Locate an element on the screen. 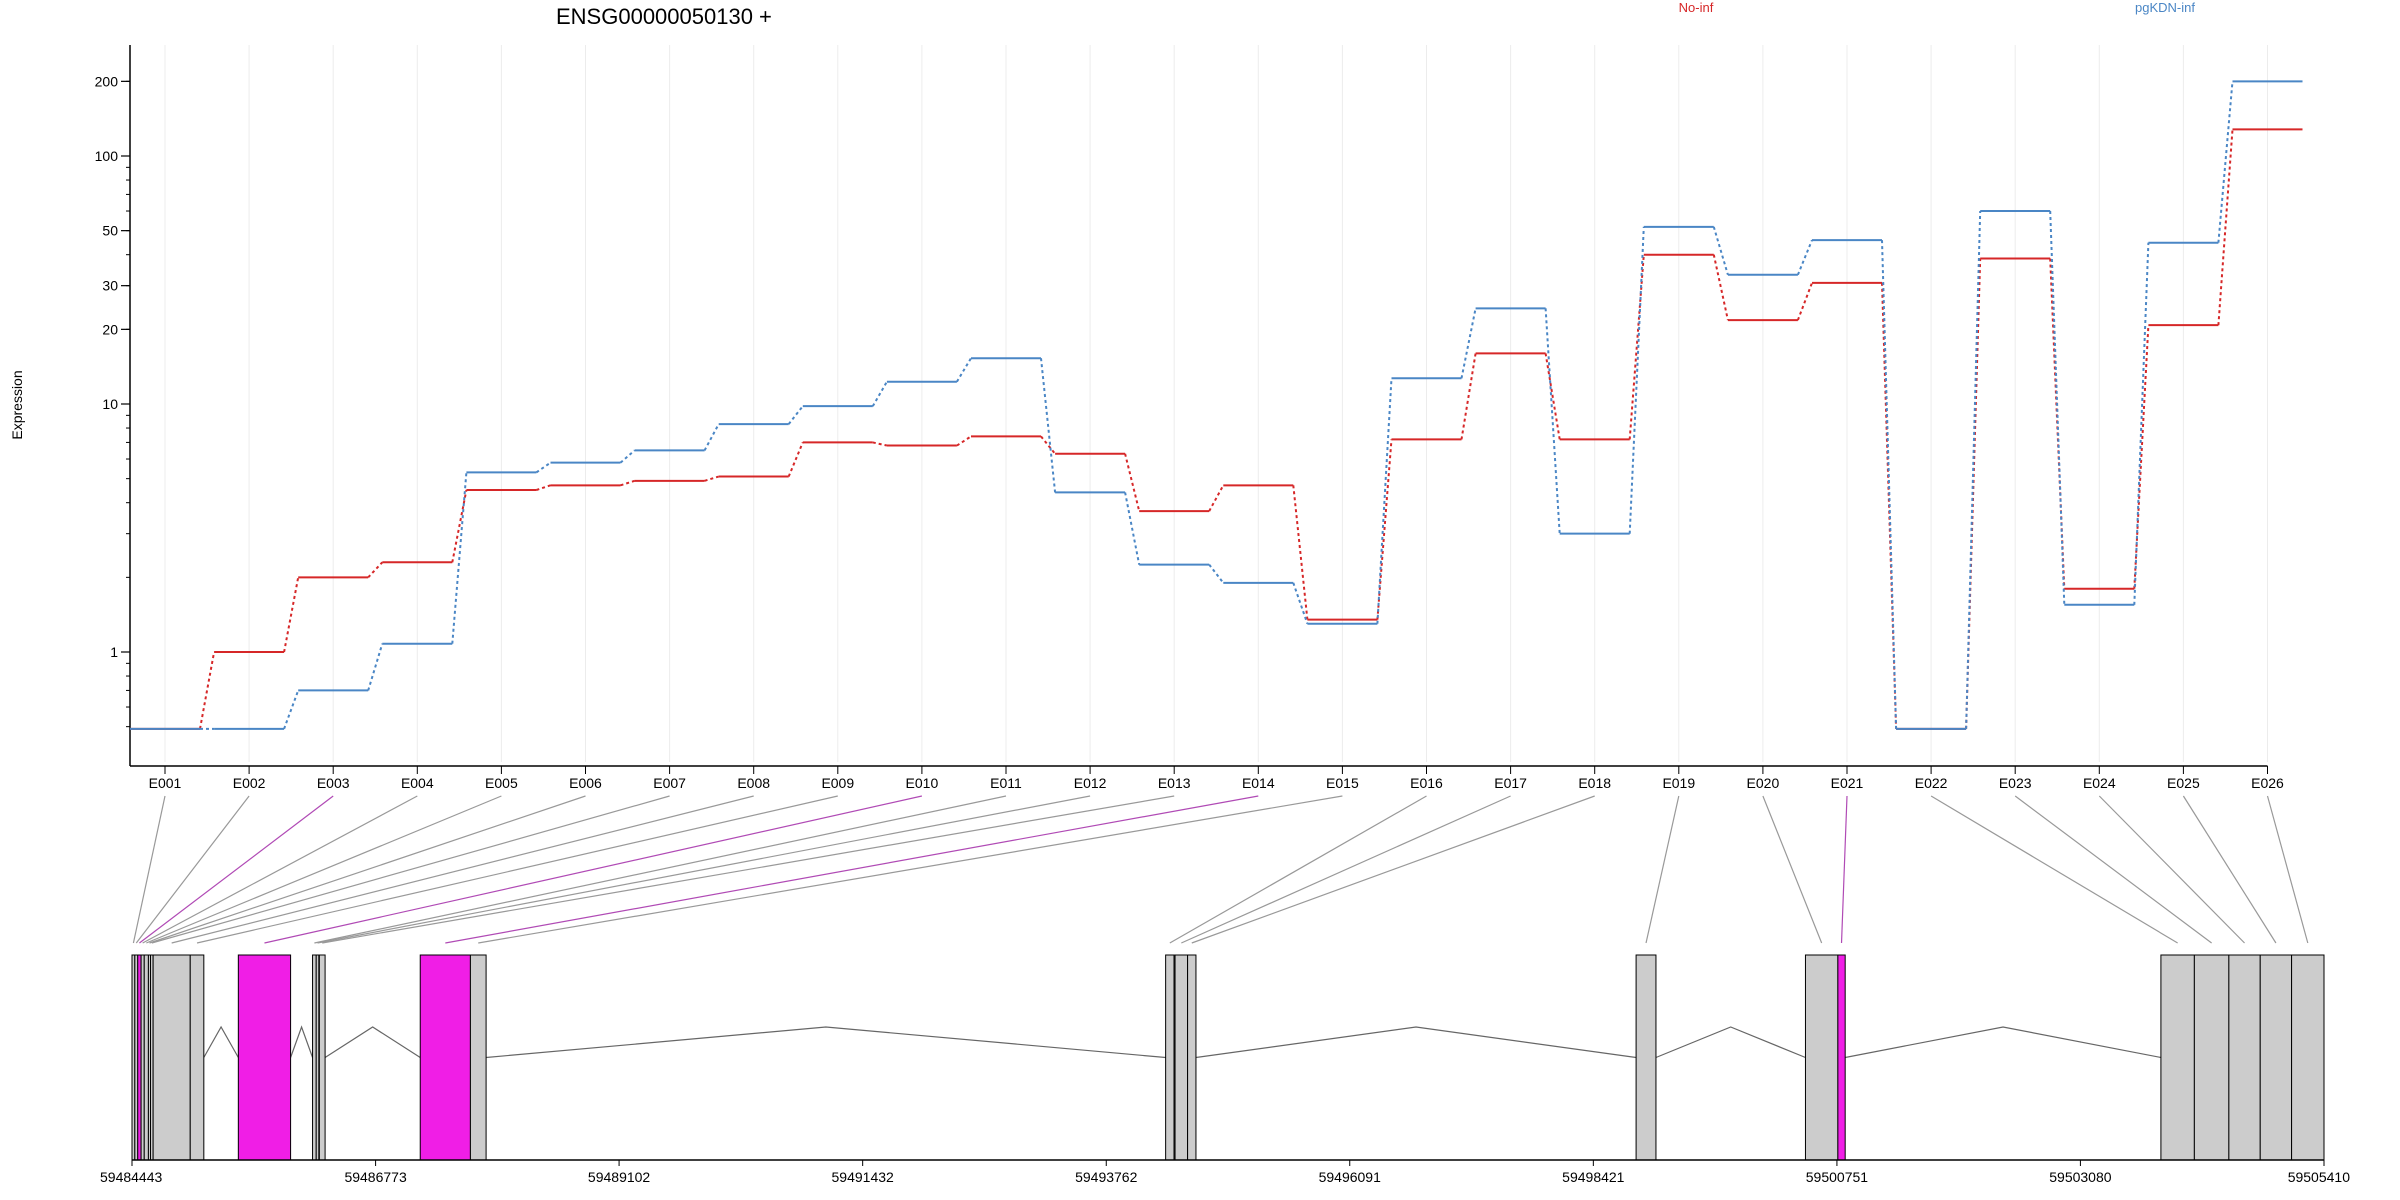 Image resolution: width=2400 pixels, height=1200 pixels. genomic-tick-label-59491432: 59491432 is located at coordinates (863, 1177).